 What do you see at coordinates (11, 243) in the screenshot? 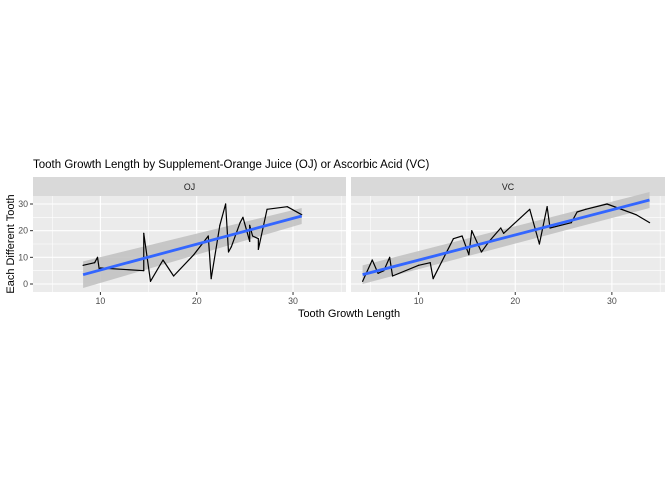
I see `y-axis-title: Each Different Tooth` at bounding box center [11, 243].